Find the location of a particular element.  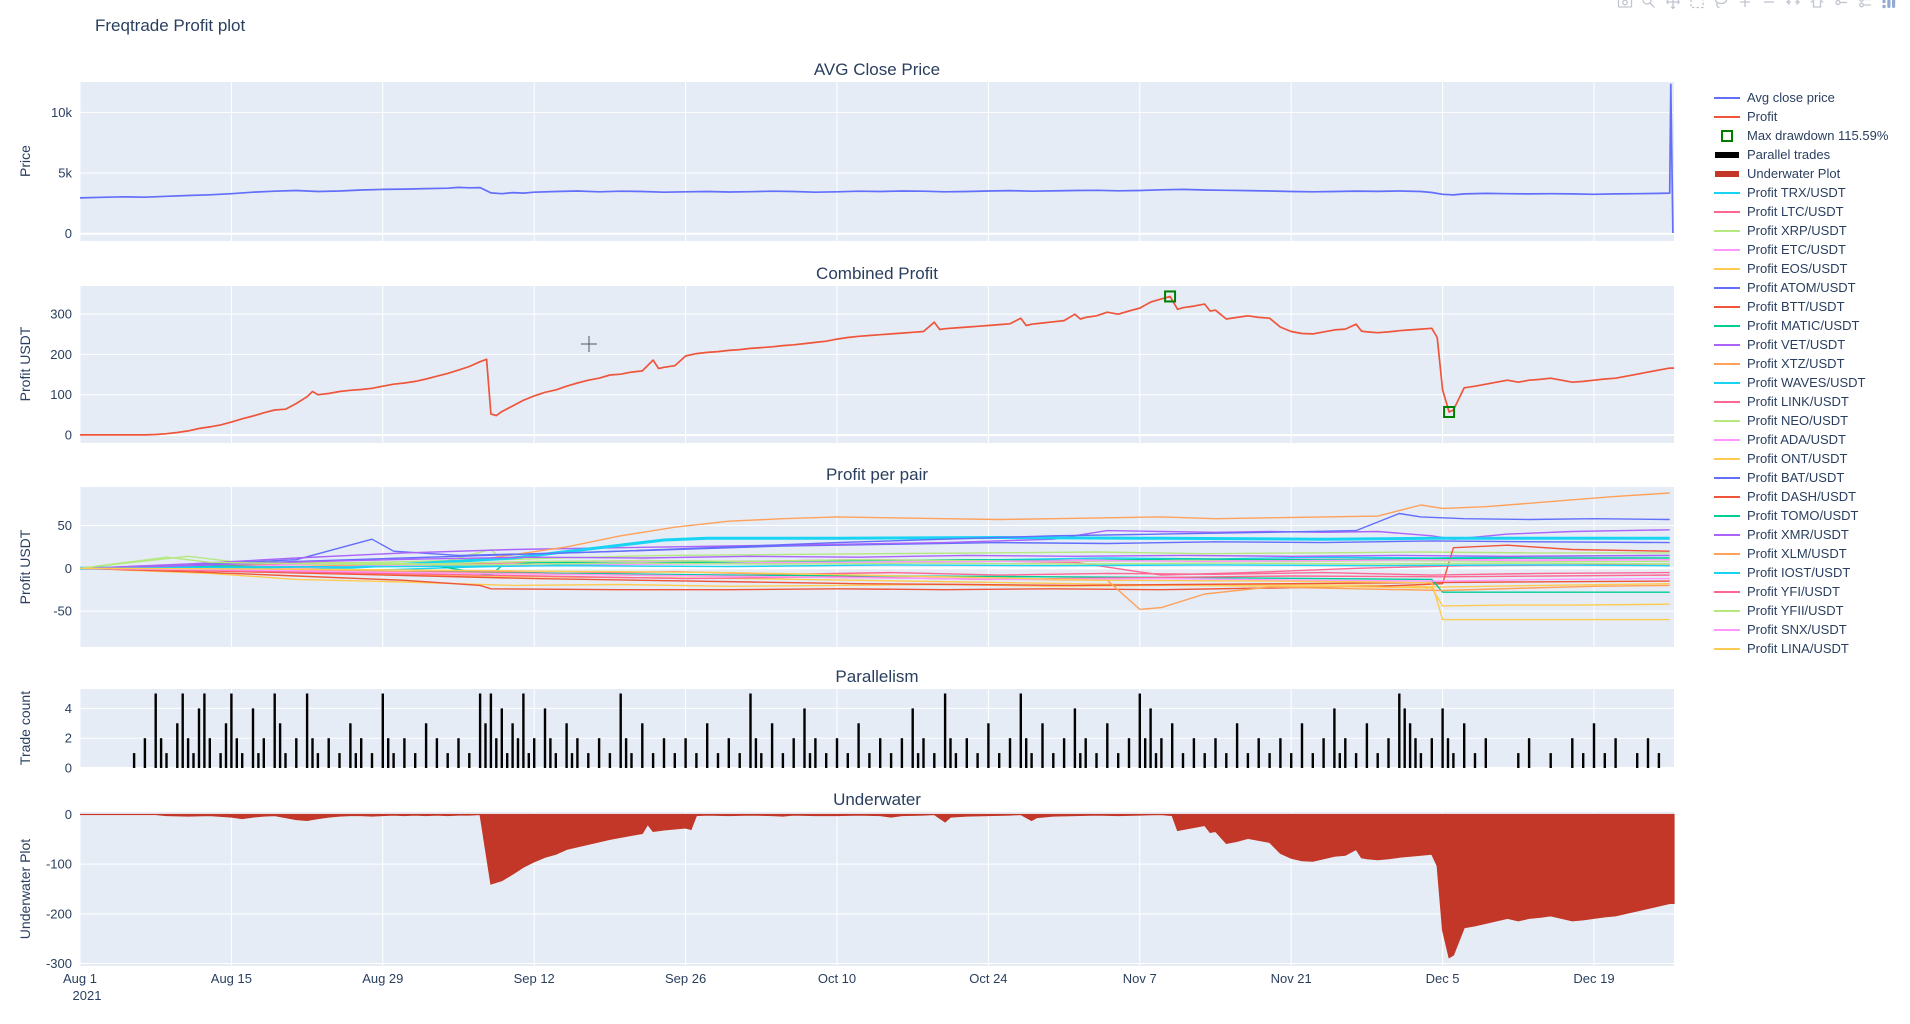

legend-item-profit-xmr-usdt: Profit XMR/USDT is located at coordinates (1812, 534).